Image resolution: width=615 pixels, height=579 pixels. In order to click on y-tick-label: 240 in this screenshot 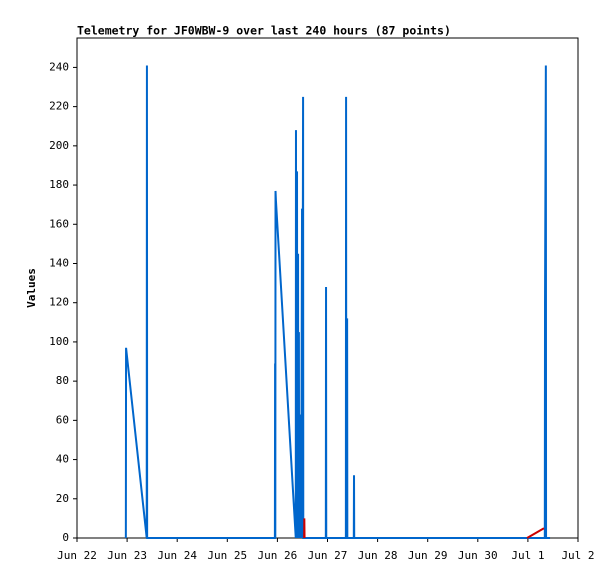, I will do `click(59, 66)`.